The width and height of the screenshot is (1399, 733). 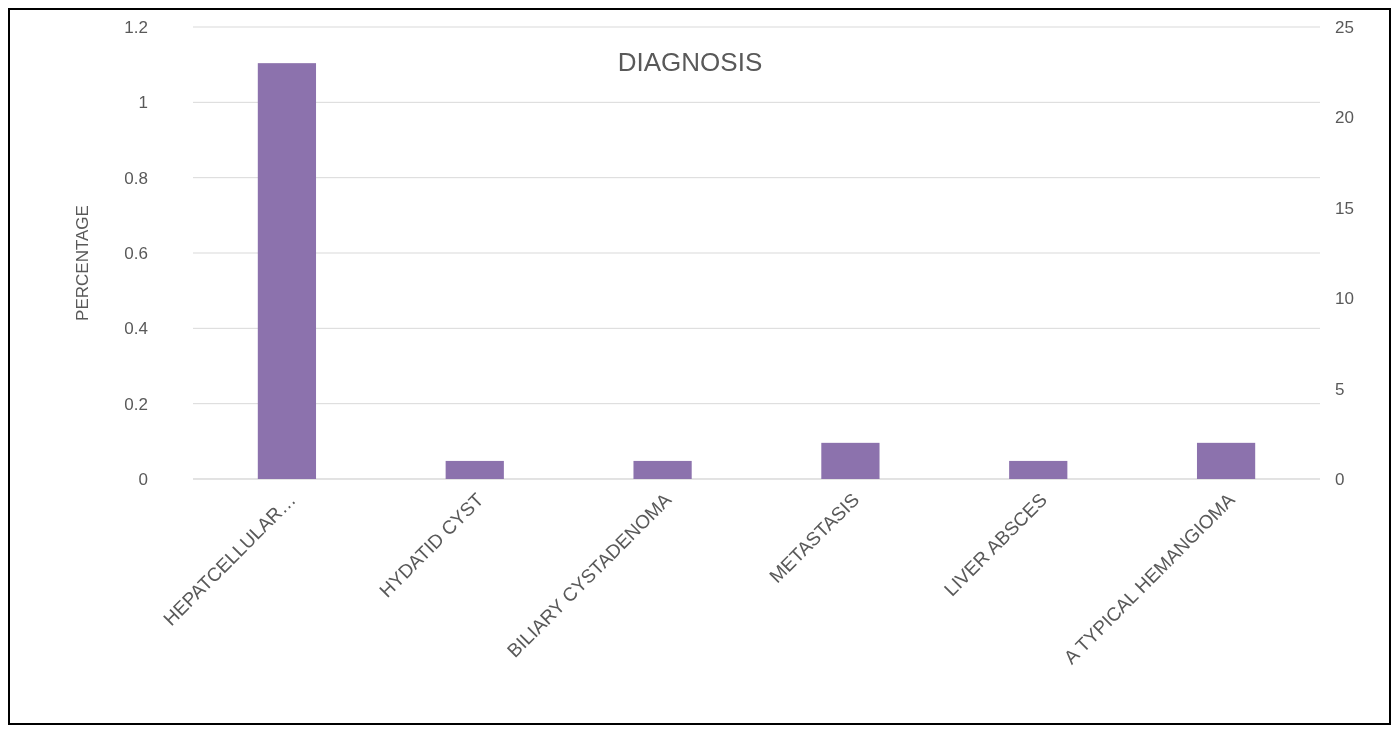 I want to click on y-axis-title: PERCENTAGE, so click(x=82, y=263).